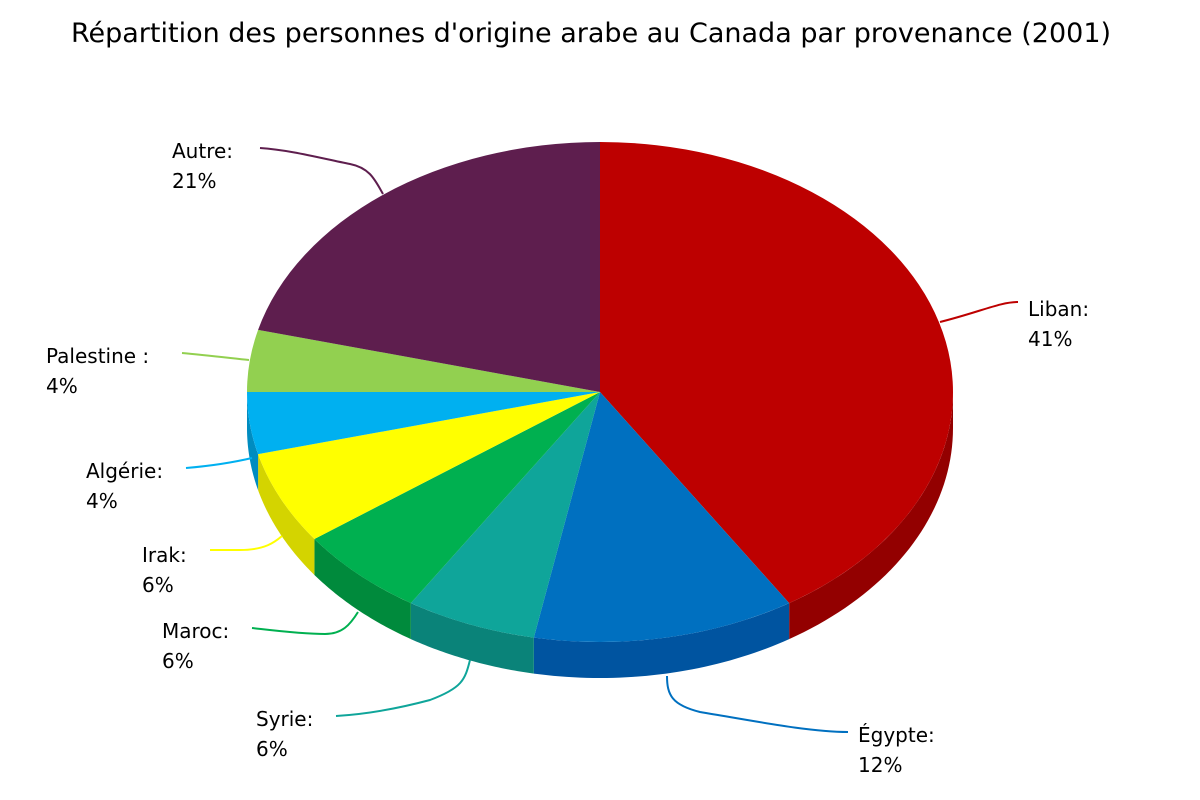  Describe the element at coordinates (194, 181) in the screenshot. I see `slice-value-autre: 21%` at that location.